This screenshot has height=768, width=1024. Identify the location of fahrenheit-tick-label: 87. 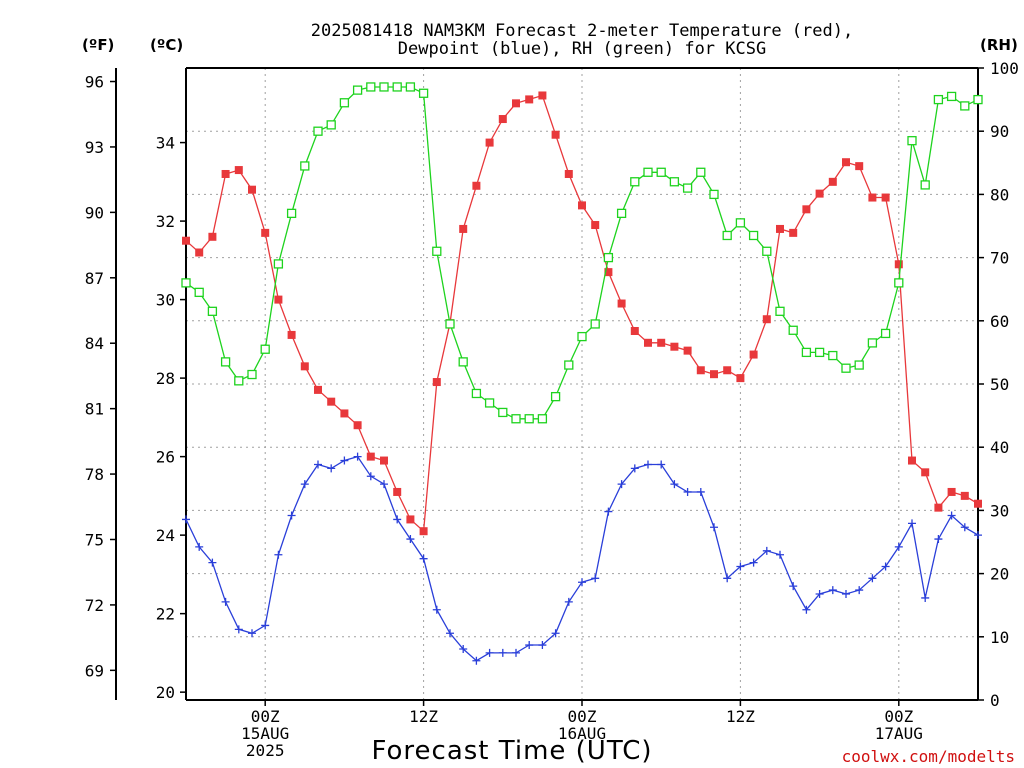
(94, 278).